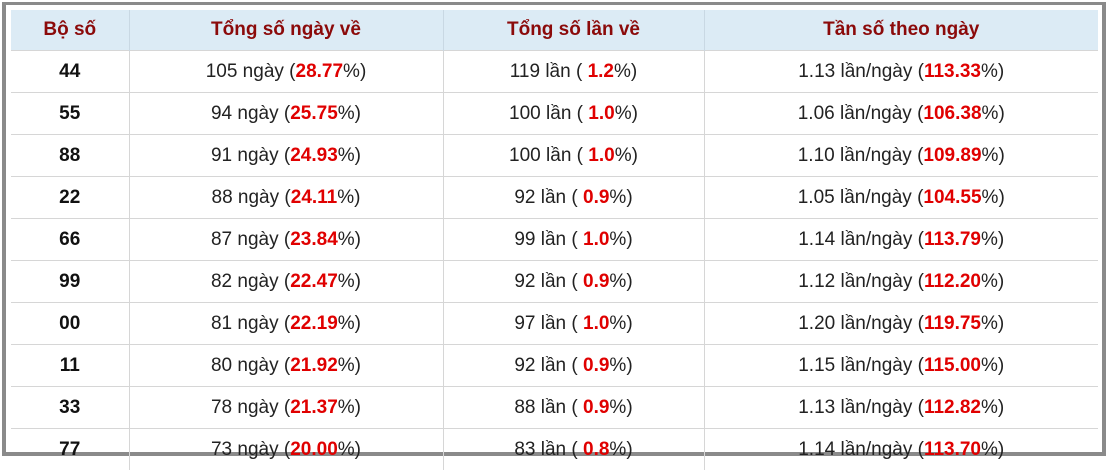  Describe the element at coordinates (952, 365) in the screenshot. I see `percent-value: 115.00` at that location.